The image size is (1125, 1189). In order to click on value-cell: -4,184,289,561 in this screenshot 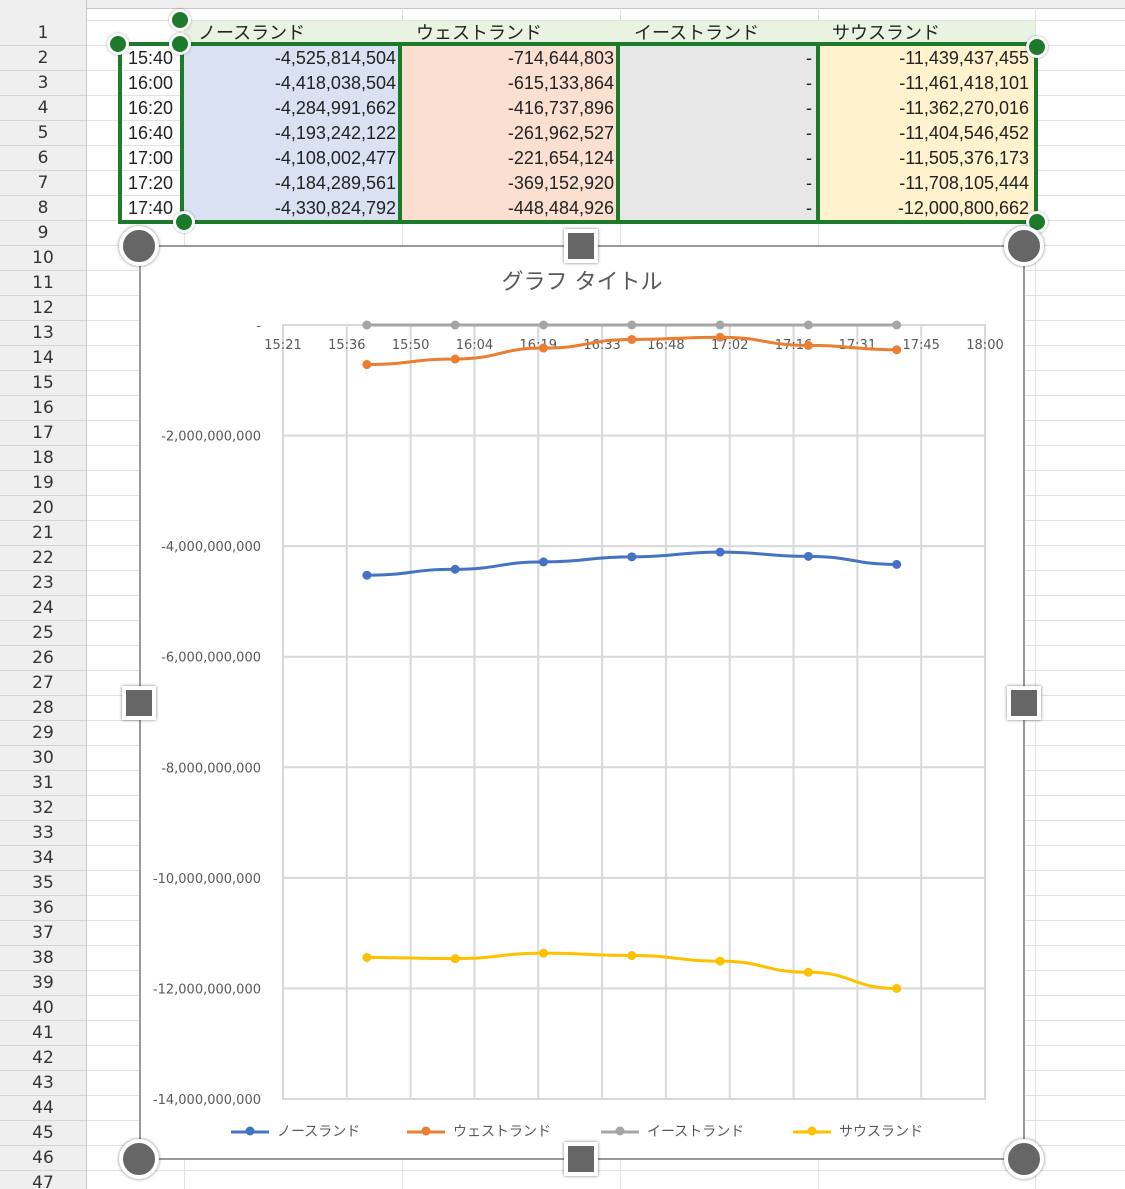, I will do `click(293, 183)`.